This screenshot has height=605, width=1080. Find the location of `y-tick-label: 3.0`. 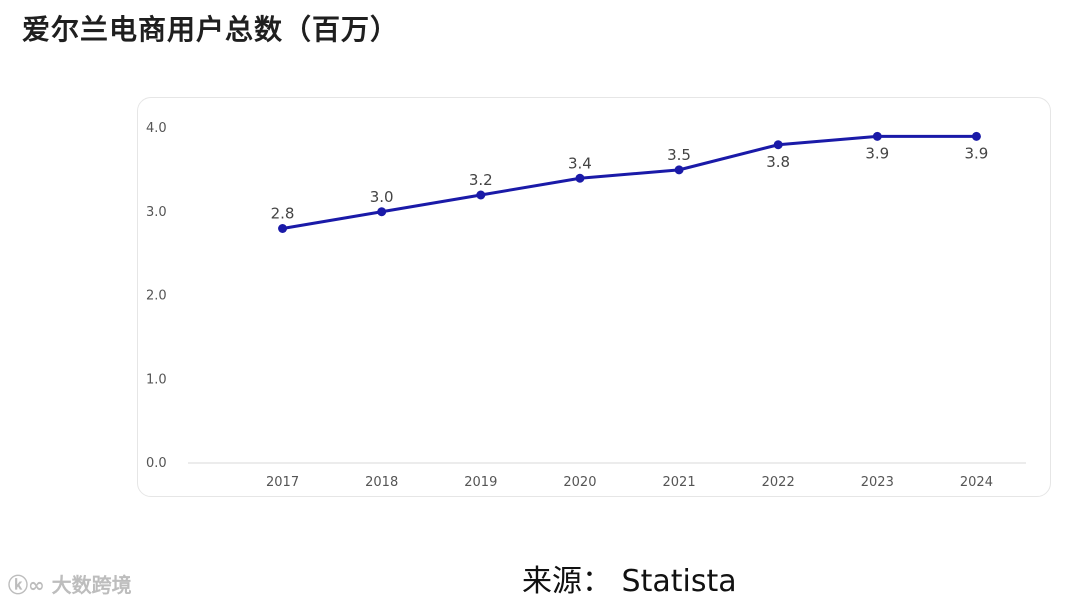

y-tick-label: 3.0 is located at coordinates (156, 212).